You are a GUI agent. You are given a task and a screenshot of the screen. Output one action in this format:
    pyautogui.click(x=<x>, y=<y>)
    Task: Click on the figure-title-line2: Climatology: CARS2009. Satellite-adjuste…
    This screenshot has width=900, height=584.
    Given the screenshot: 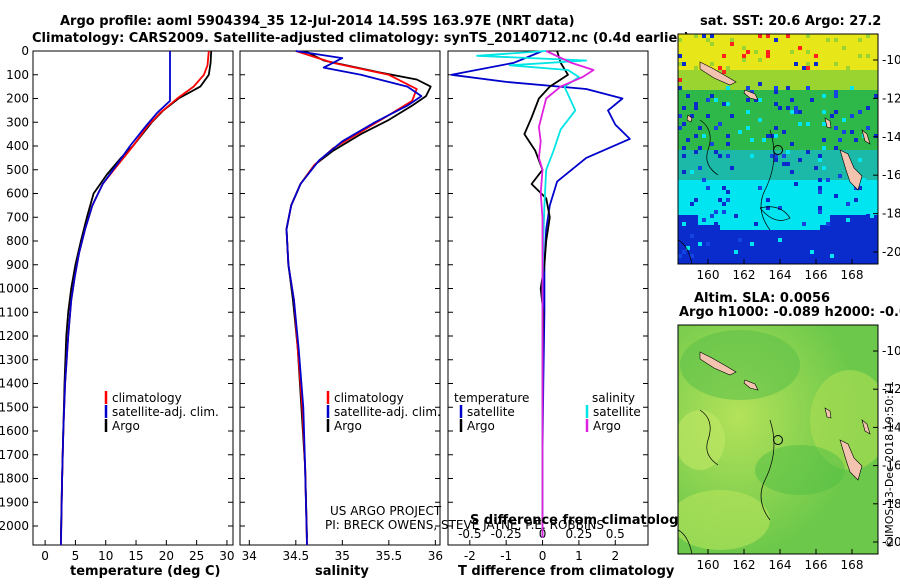 What is the action you would take?
    pyautogui.click(x=361, y=38)
    